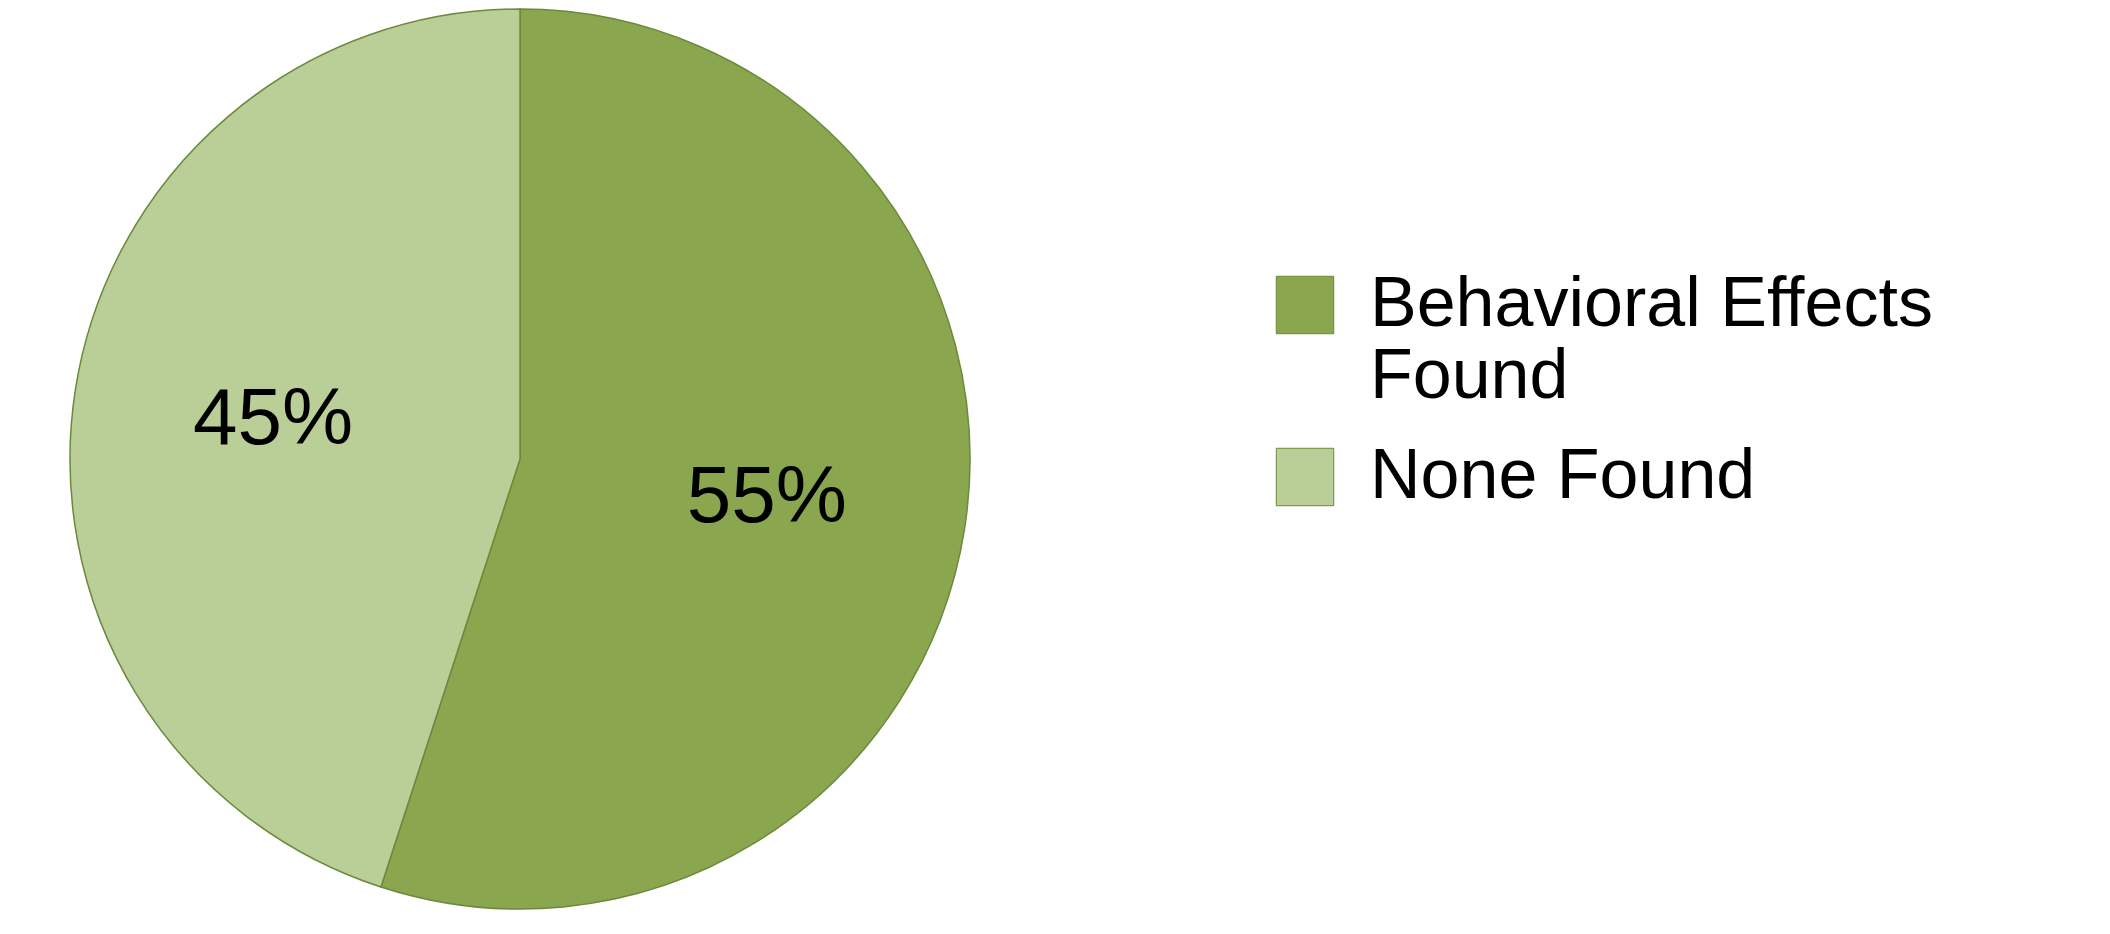  What do you see at coordinates (273, 416) in the screenshot?
I see `data-label: 45%` at bounding box center [273, 416].